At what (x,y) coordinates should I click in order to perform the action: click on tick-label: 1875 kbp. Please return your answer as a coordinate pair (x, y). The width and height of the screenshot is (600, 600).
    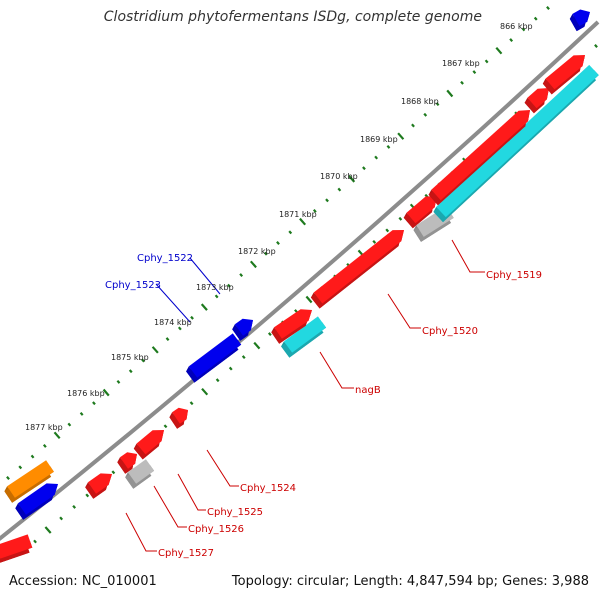
    Looking at the image, I should click on (130, 357).